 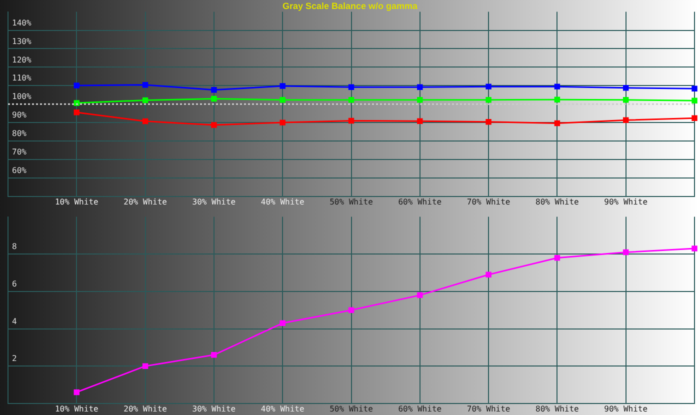 I want to click on y-tick-label: 2, so click(x=14, y=359).